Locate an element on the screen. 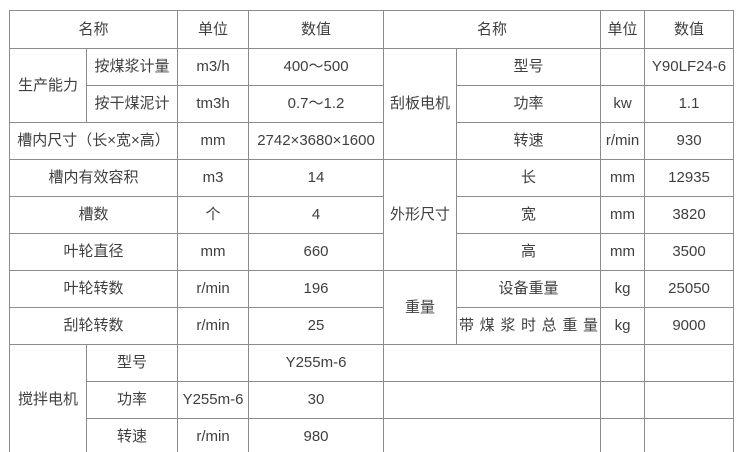 The height and width of the screenshot is (452, 740). param-name-cell: 按煤浆计量 is located at coordinates (132, 67).